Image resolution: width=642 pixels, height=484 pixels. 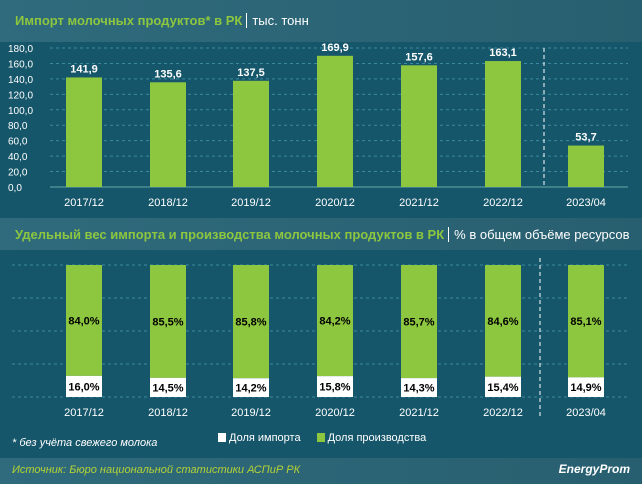 I want to click on import-label: 15,8%, so click(x=334, y=388).